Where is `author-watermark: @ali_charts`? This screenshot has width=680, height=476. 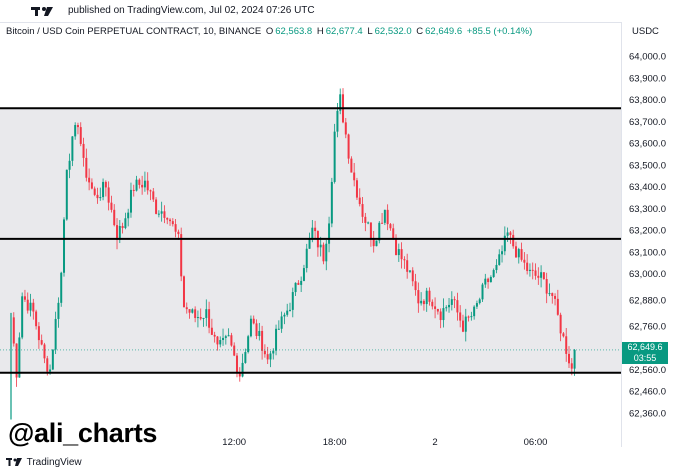 author-watermark: @ali_charts is located at coordinates (83, 433).